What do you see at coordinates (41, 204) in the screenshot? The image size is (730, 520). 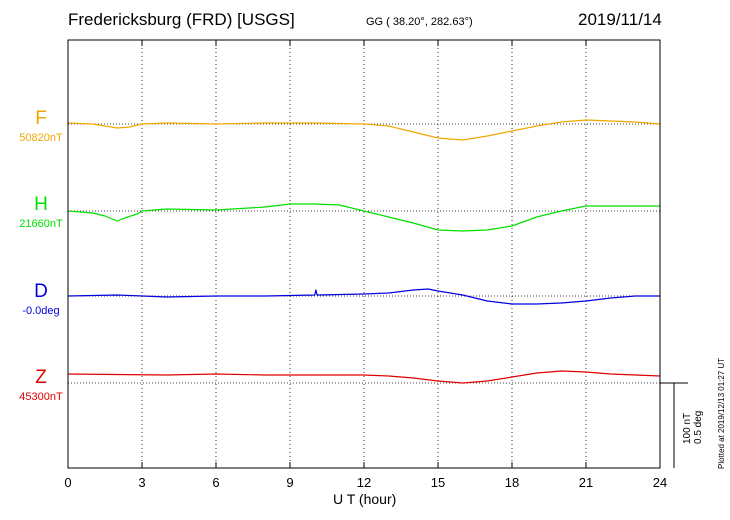 I see `channel-name-h: H` at bounding box center [41, 204].